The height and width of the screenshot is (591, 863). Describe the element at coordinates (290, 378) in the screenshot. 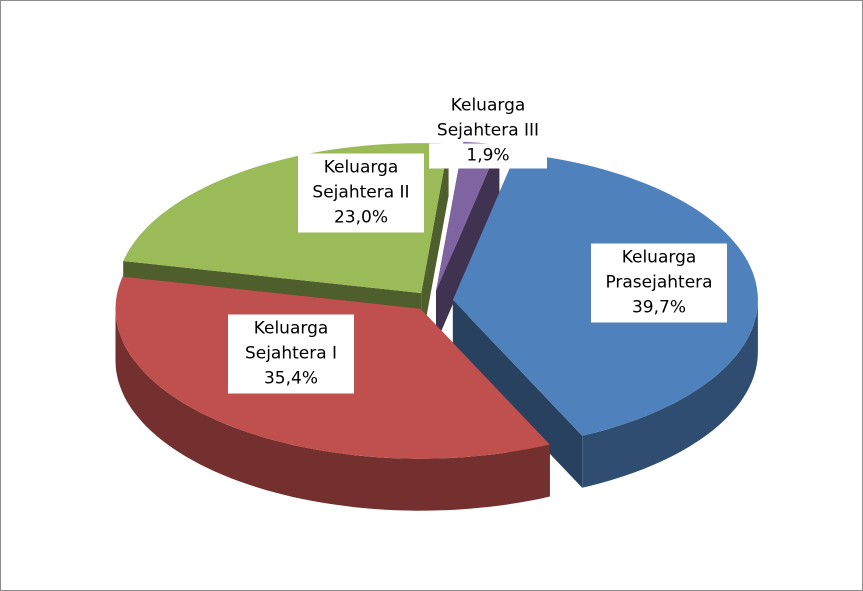

I see `value-label: 35,4%` at that location.